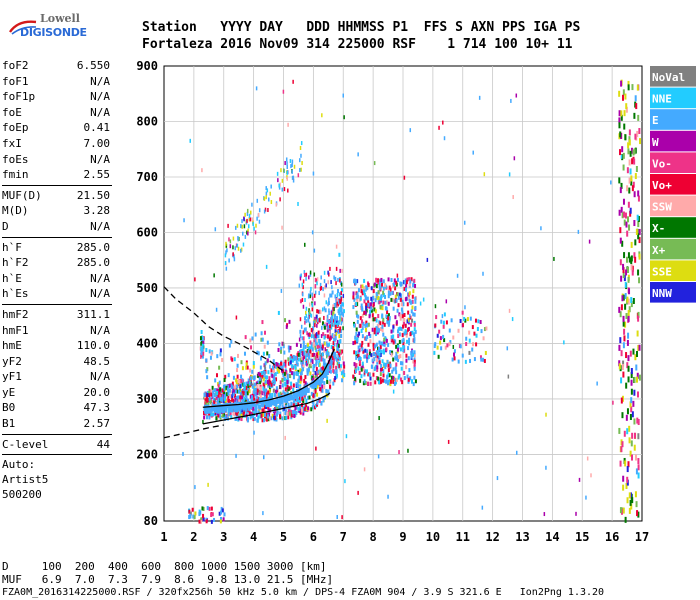 This screenshot has width=700, height=600. Describe the element at coordinates (103, 444) in the screenshot. I see `param-value: 44` at that location.